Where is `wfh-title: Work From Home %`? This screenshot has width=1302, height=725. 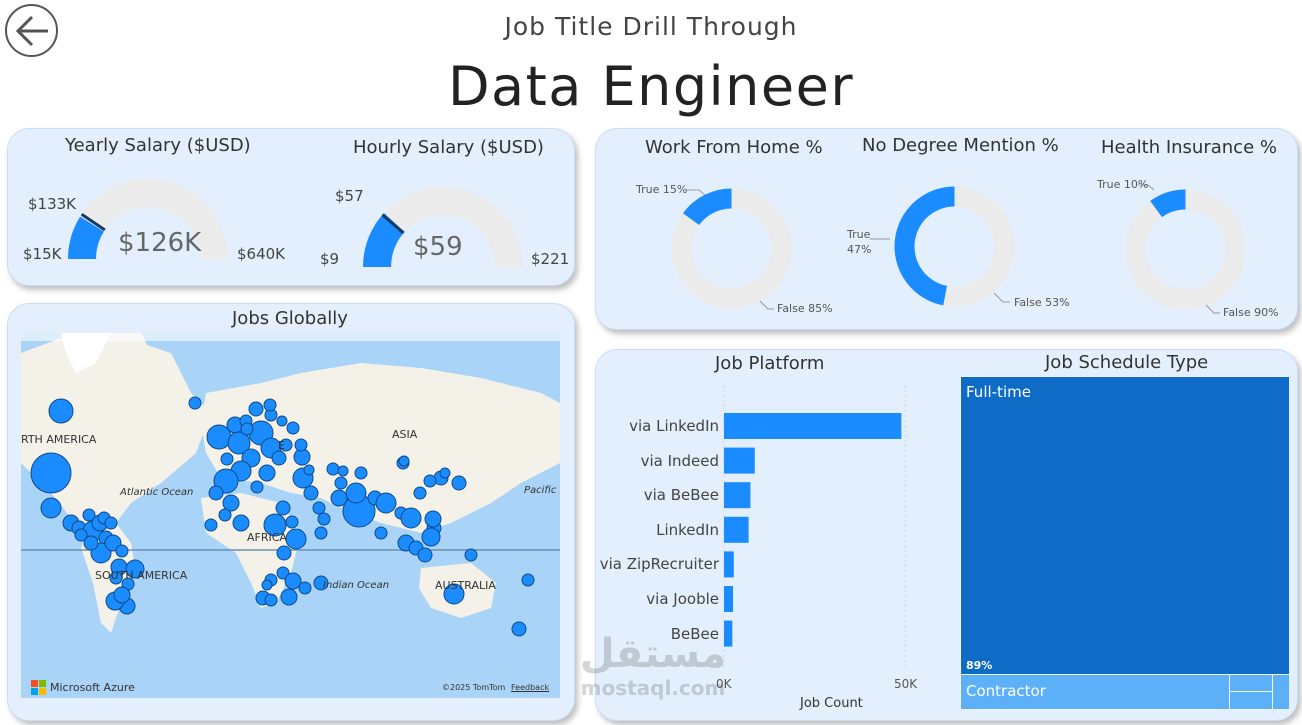 wfh-title: Work From Home % is located at coordinates (734, 147).